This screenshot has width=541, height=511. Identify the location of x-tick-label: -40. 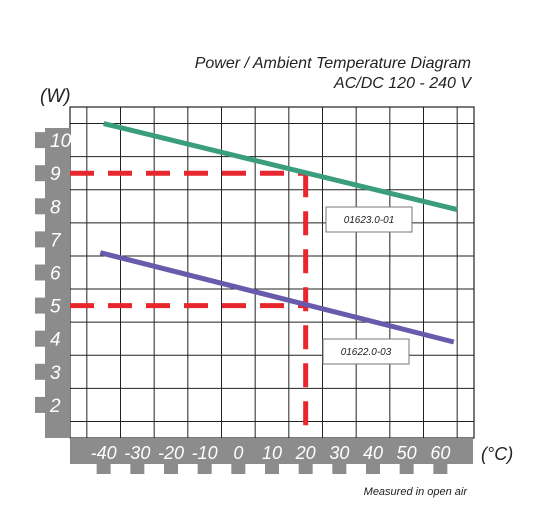
(104, 453).